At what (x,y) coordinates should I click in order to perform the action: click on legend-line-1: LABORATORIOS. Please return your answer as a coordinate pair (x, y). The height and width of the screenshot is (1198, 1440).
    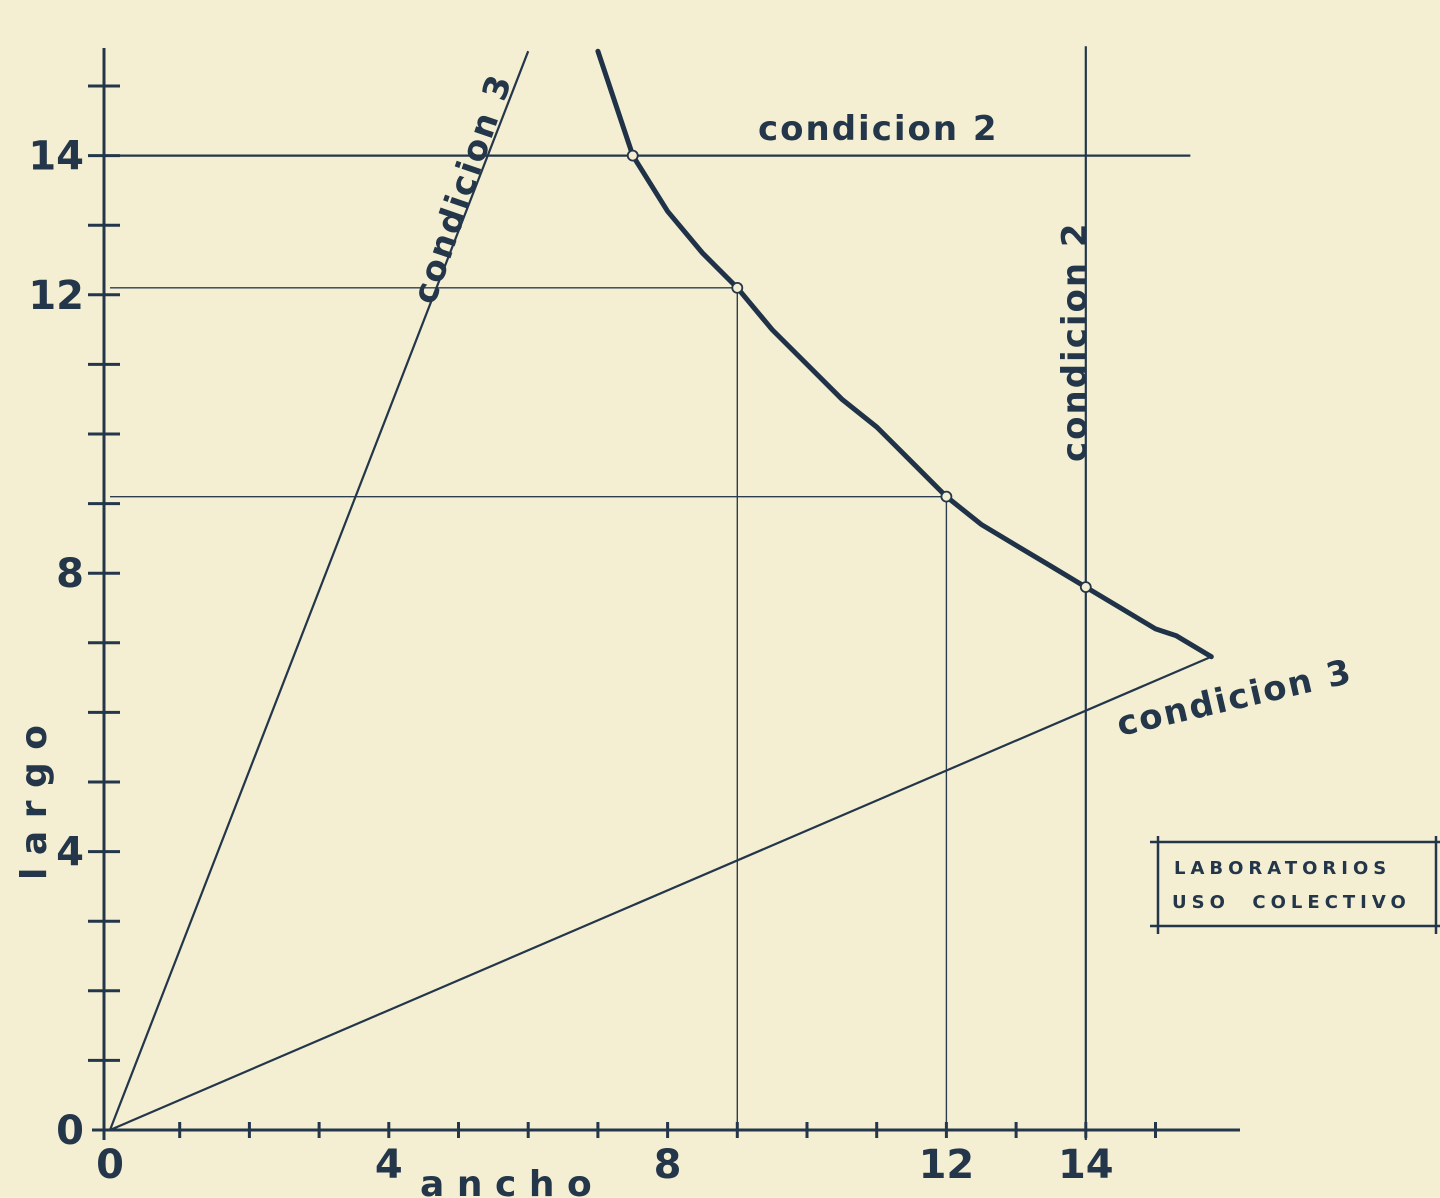
    Looking at the image, I should click on (1282, 868).